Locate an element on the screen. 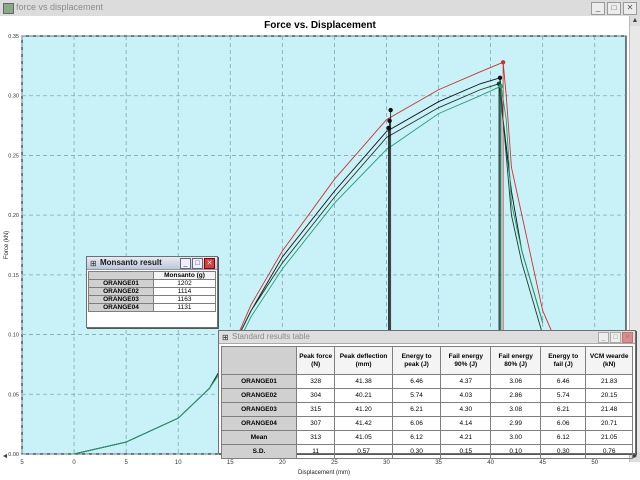 The height and width of the screenshot is (480, 640). cell: 3.00 is located at coordinates (516, 437).